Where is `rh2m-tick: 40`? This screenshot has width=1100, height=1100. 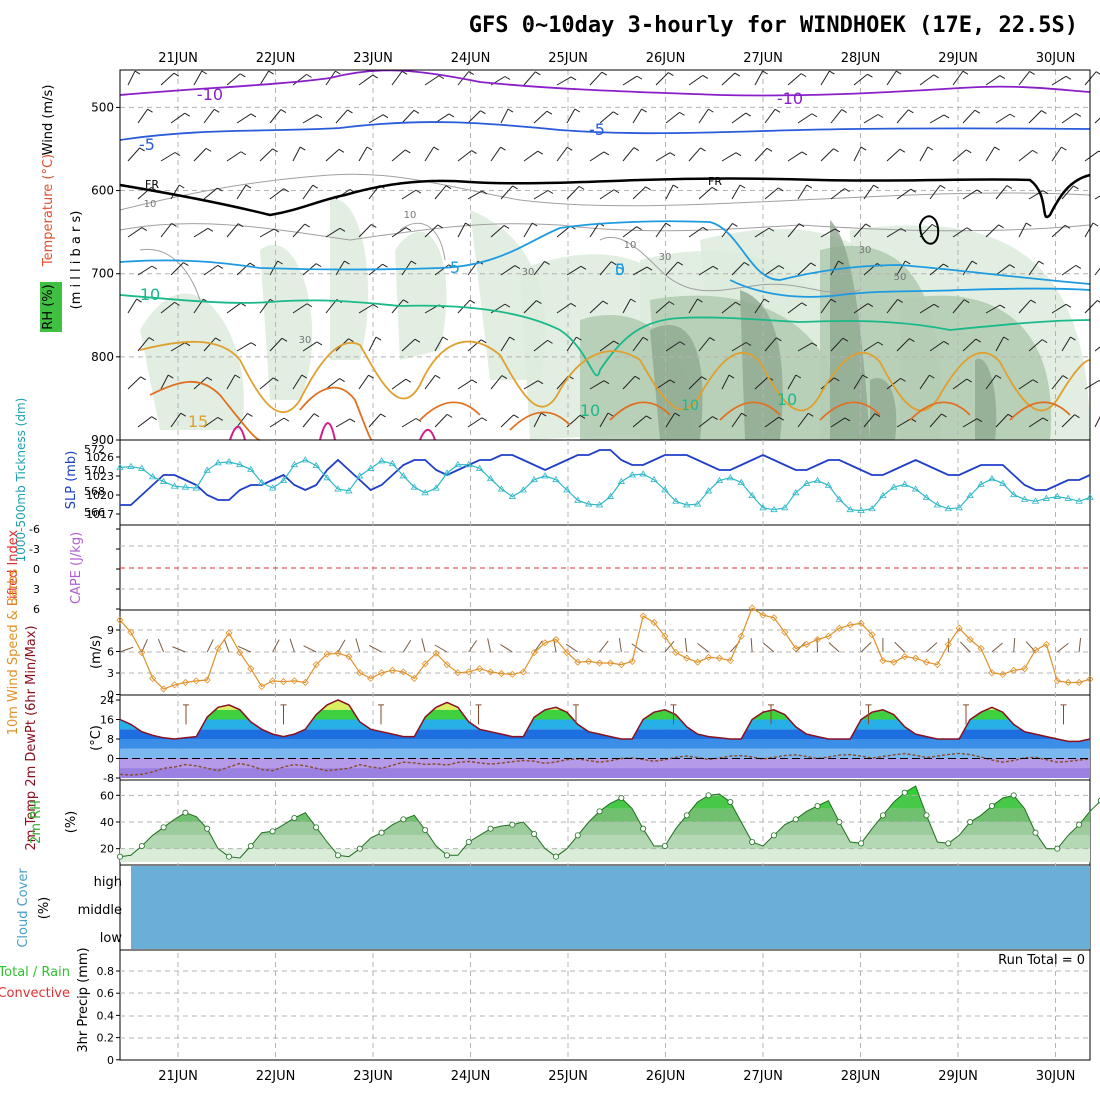 rh2m-tick: 40 is located at coordinates (107, 822).